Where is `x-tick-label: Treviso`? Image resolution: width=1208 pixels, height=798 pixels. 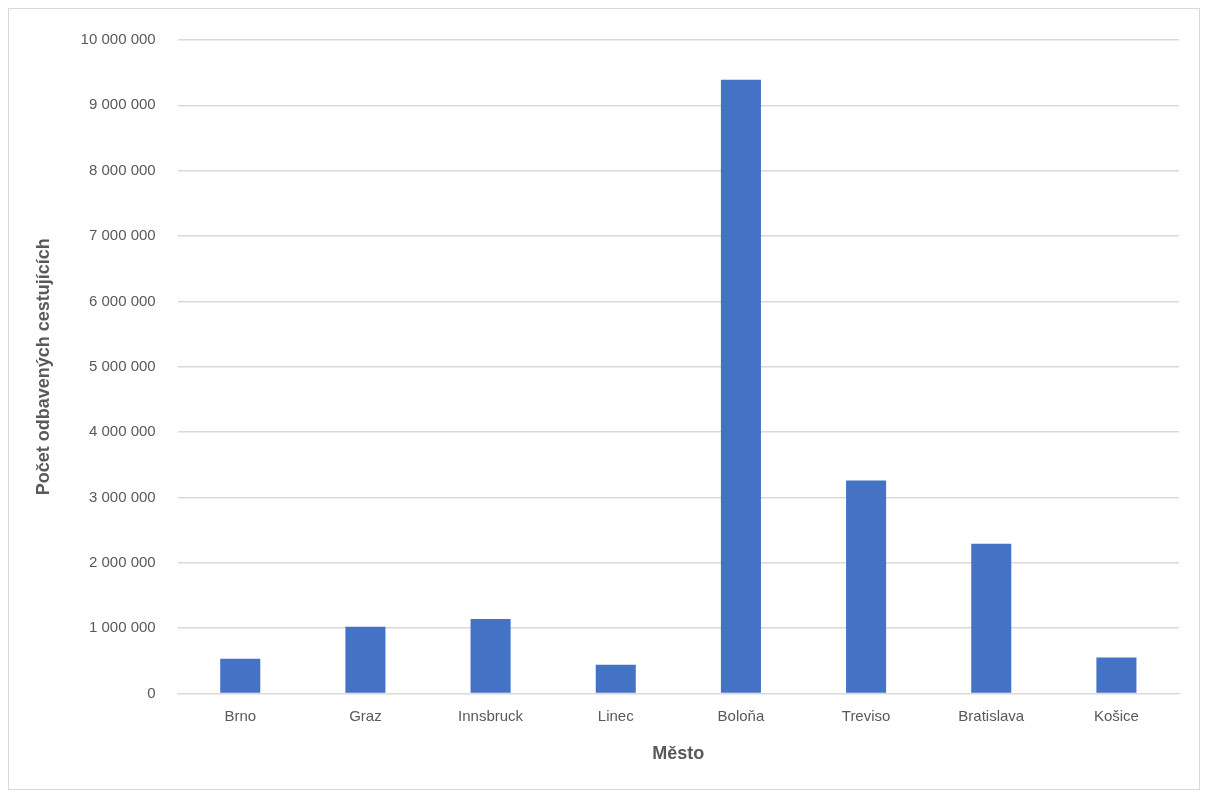
x-tick-label: Treviso is located at coordinates (866, 715).